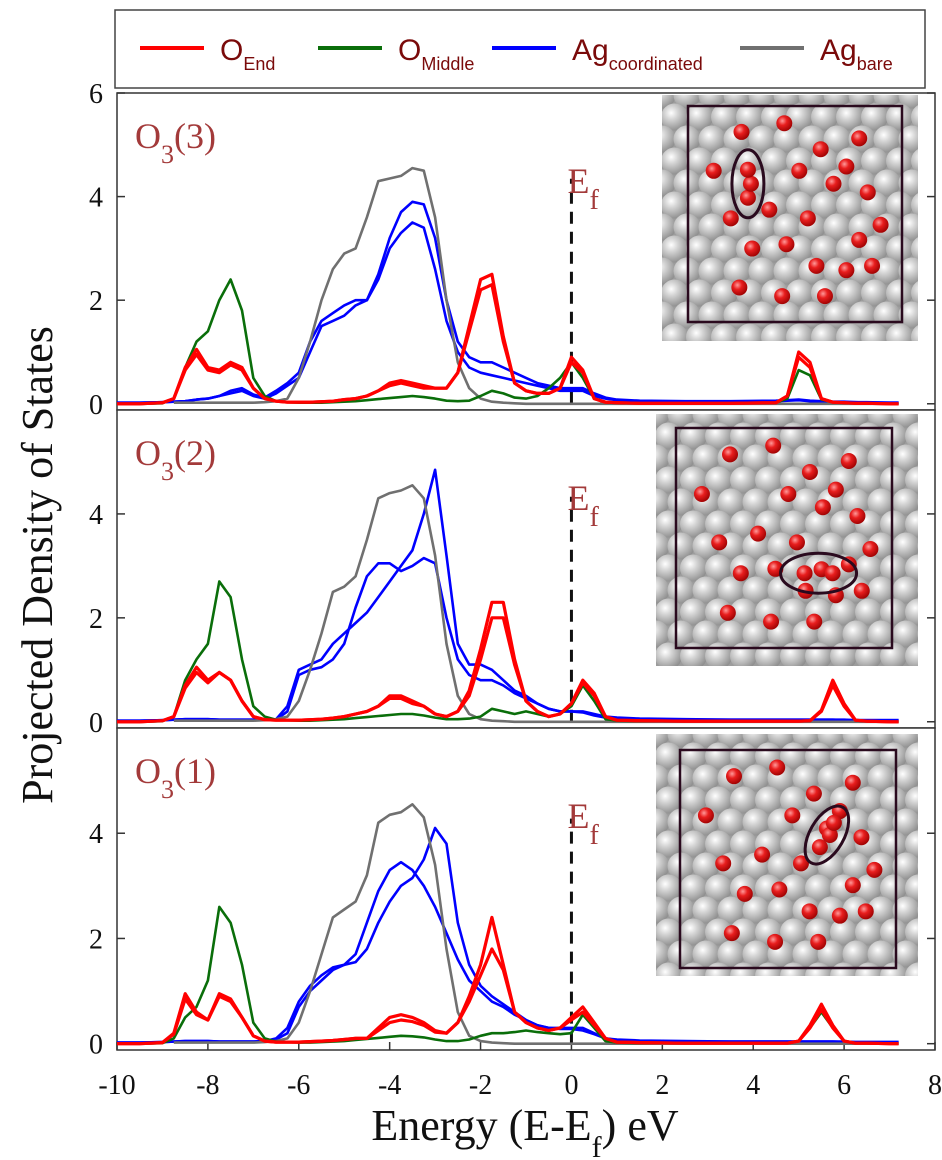  I want to click on x-tick-label: 0, so click(571, 1085).